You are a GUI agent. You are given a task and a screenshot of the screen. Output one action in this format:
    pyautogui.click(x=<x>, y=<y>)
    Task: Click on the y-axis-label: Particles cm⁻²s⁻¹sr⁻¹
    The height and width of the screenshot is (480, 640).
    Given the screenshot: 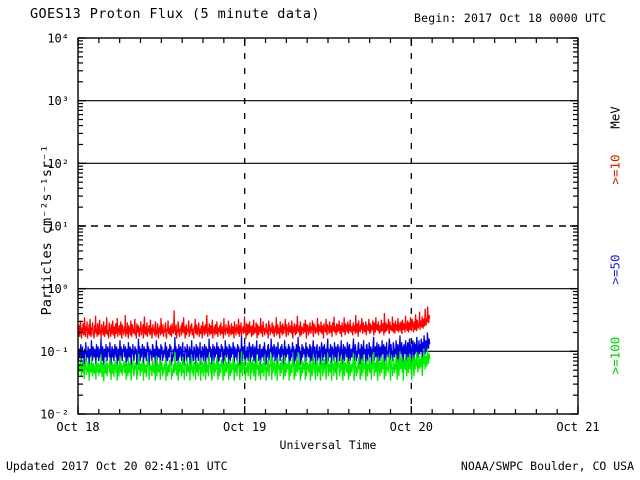 What is the action you would take?
    pyautogui.click(x=47, y=230)
    